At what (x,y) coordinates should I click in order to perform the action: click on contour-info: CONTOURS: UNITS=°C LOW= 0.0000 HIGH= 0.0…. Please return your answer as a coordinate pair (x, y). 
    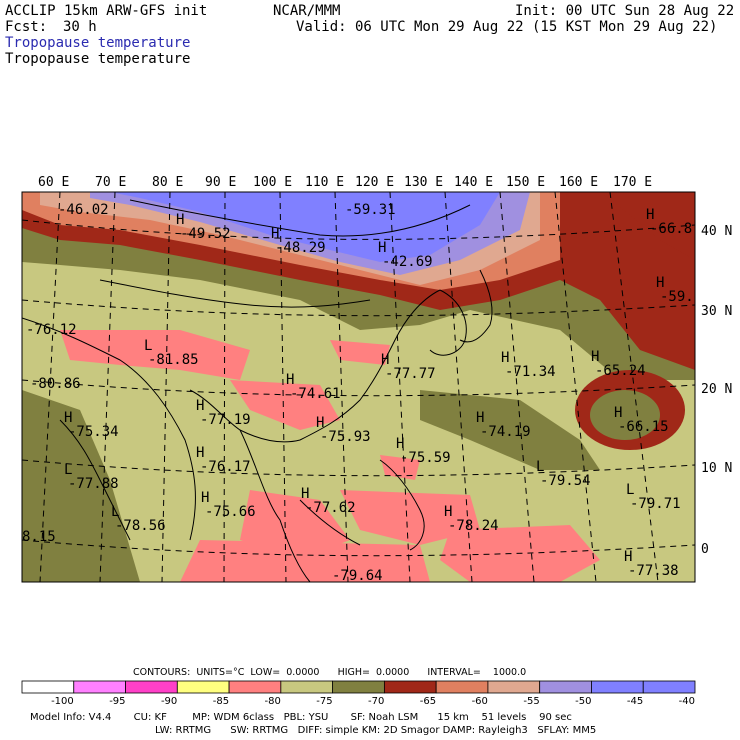
    Looking at the image, I should click on (330, 672).